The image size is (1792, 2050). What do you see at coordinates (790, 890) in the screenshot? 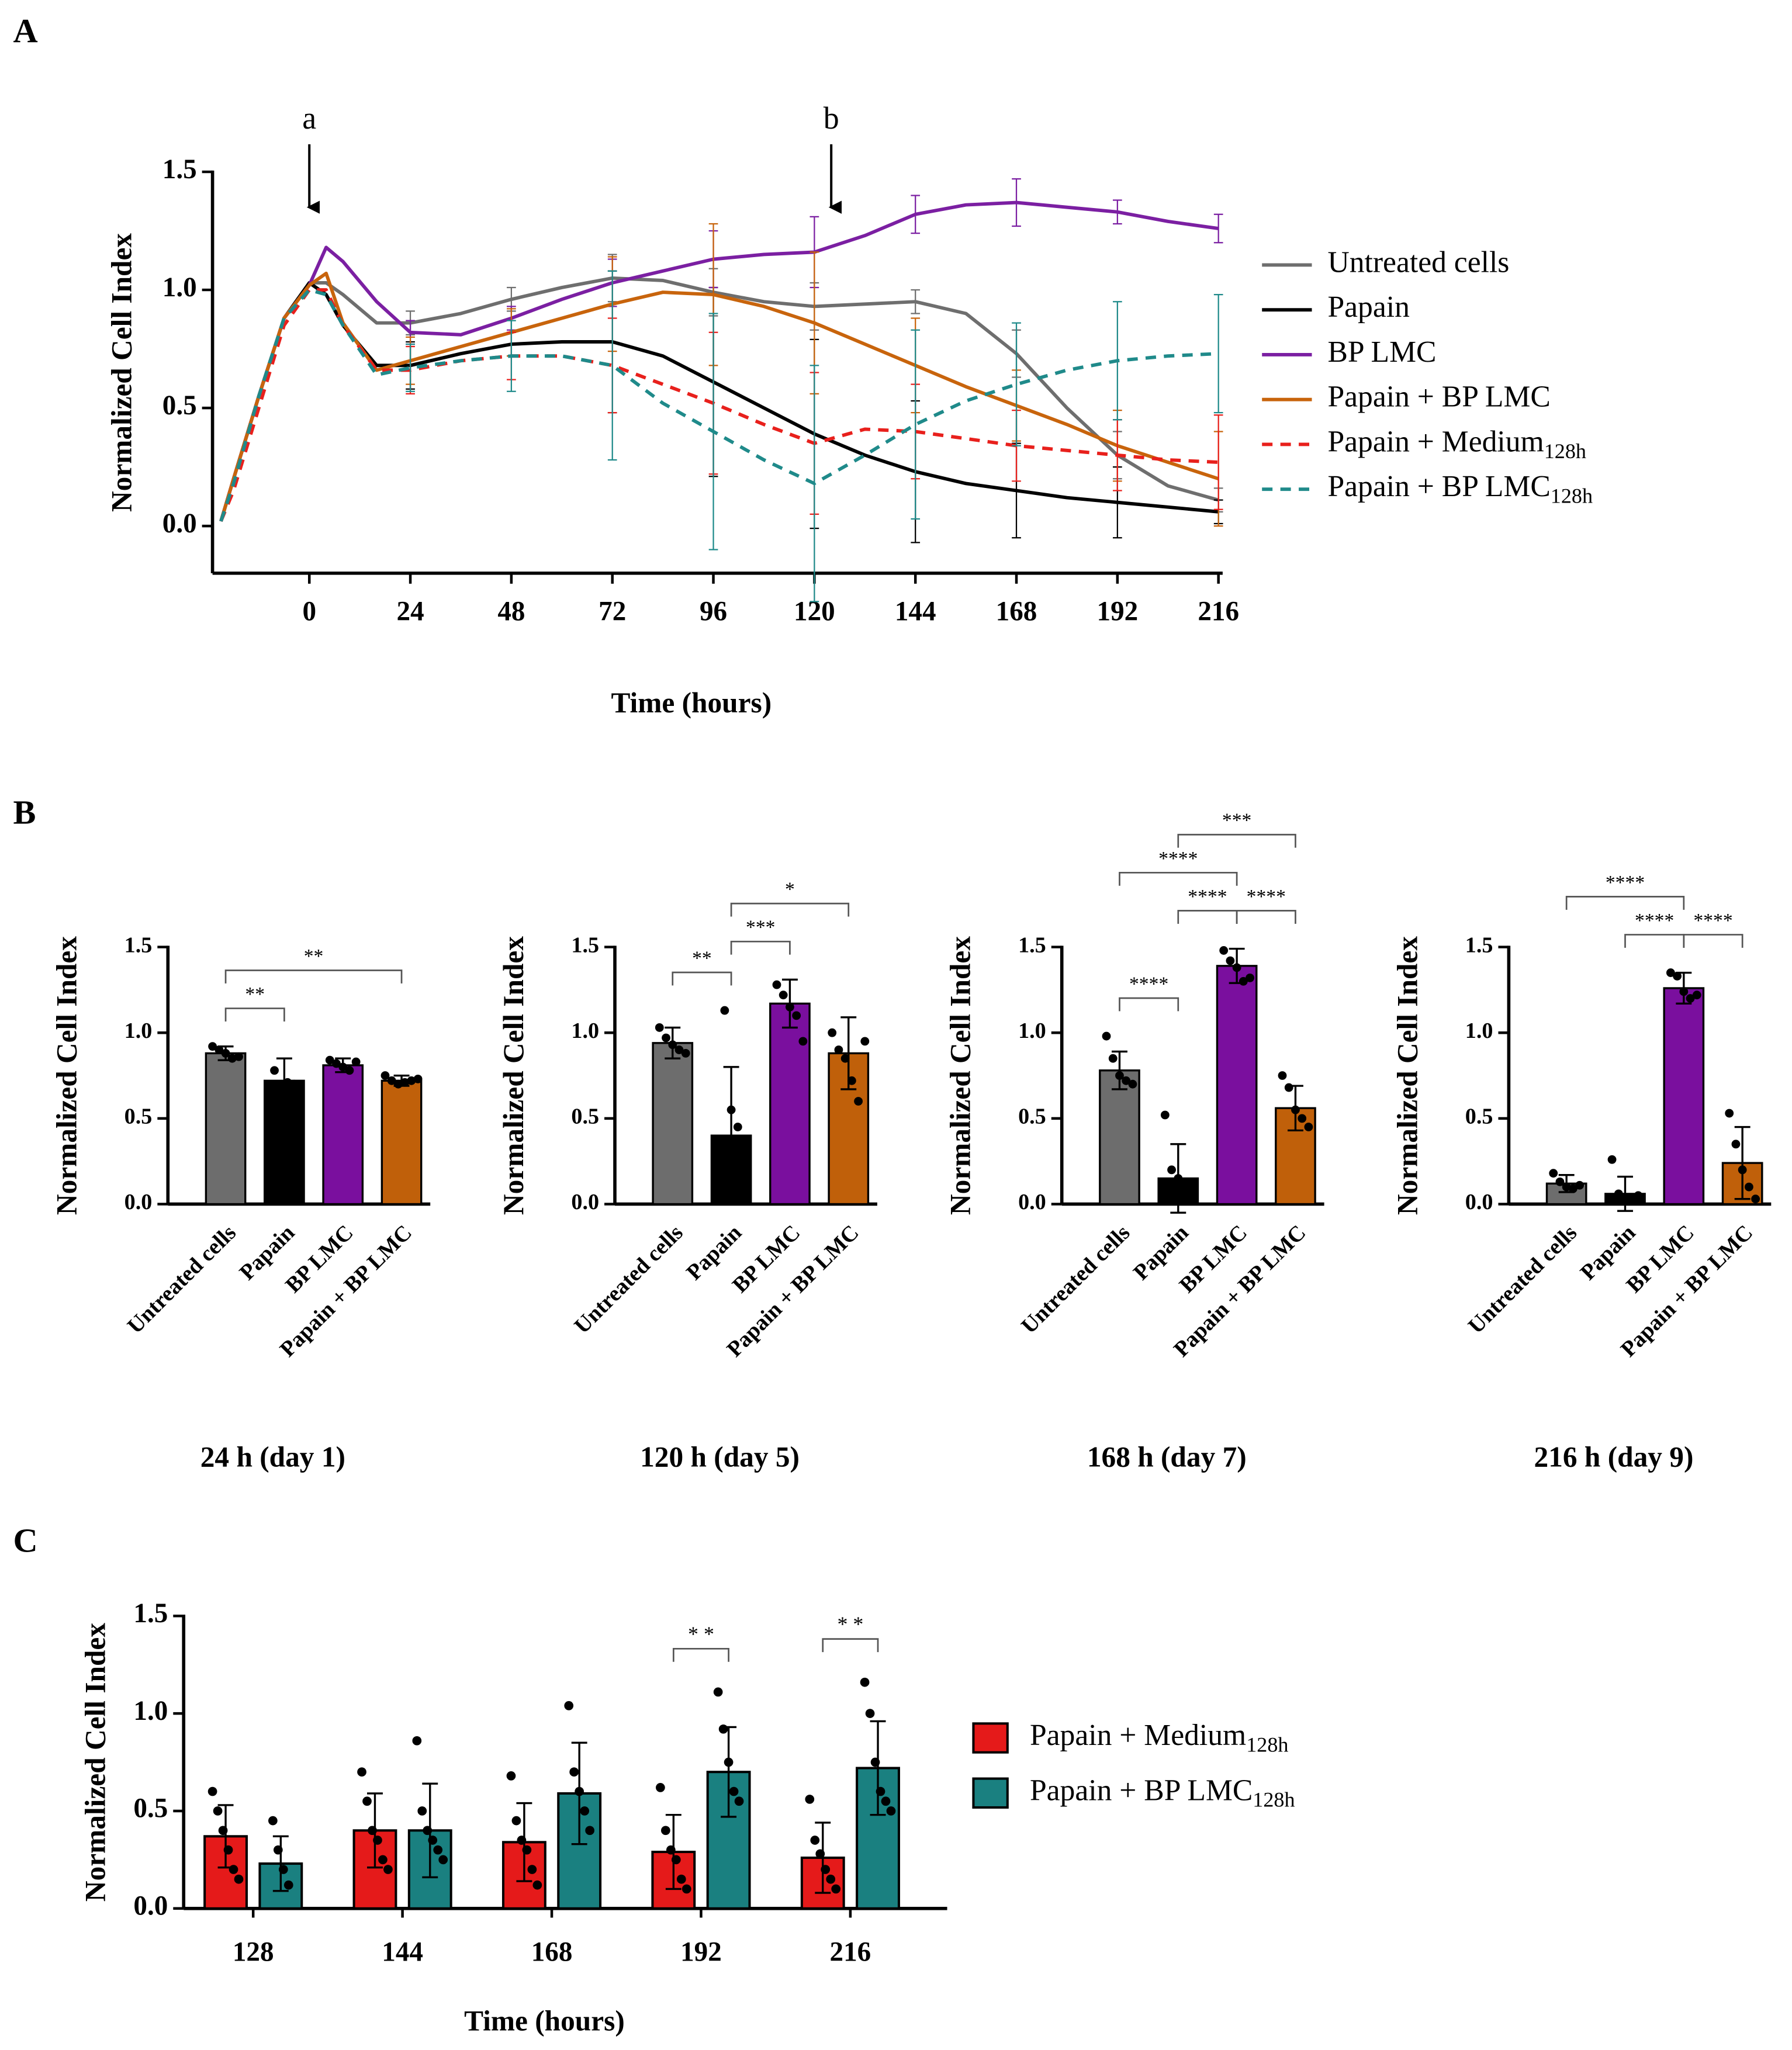
I see `significance-label: *` at bounding box center [790, 890].